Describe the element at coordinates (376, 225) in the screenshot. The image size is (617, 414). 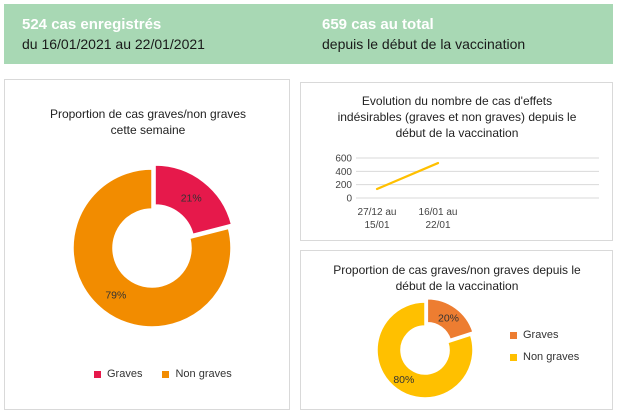
I see `x-tick-label: 15/01` at that location.